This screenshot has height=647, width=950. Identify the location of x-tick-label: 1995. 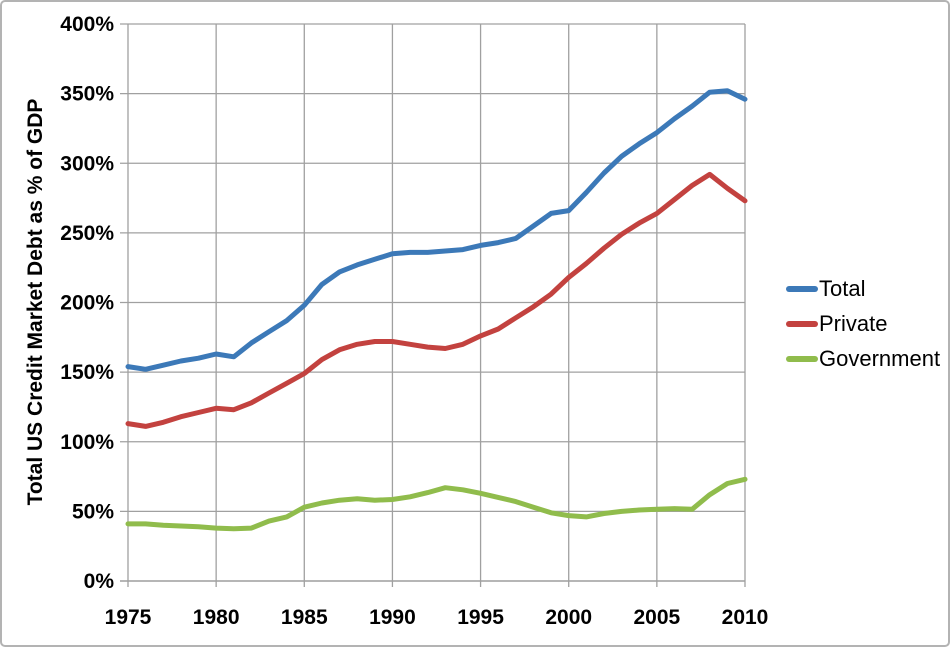
(480, 617).